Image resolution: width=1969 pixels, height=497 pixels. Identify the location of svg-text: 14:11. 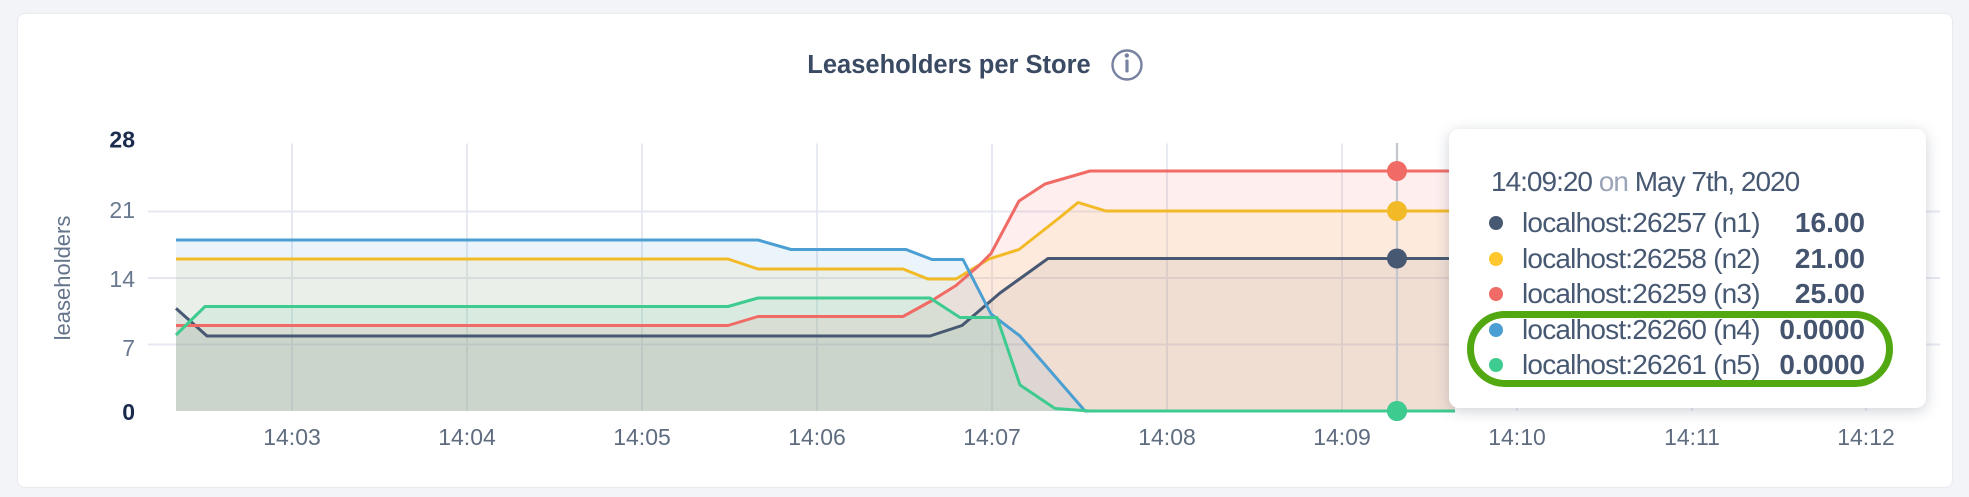
(1692, 437).